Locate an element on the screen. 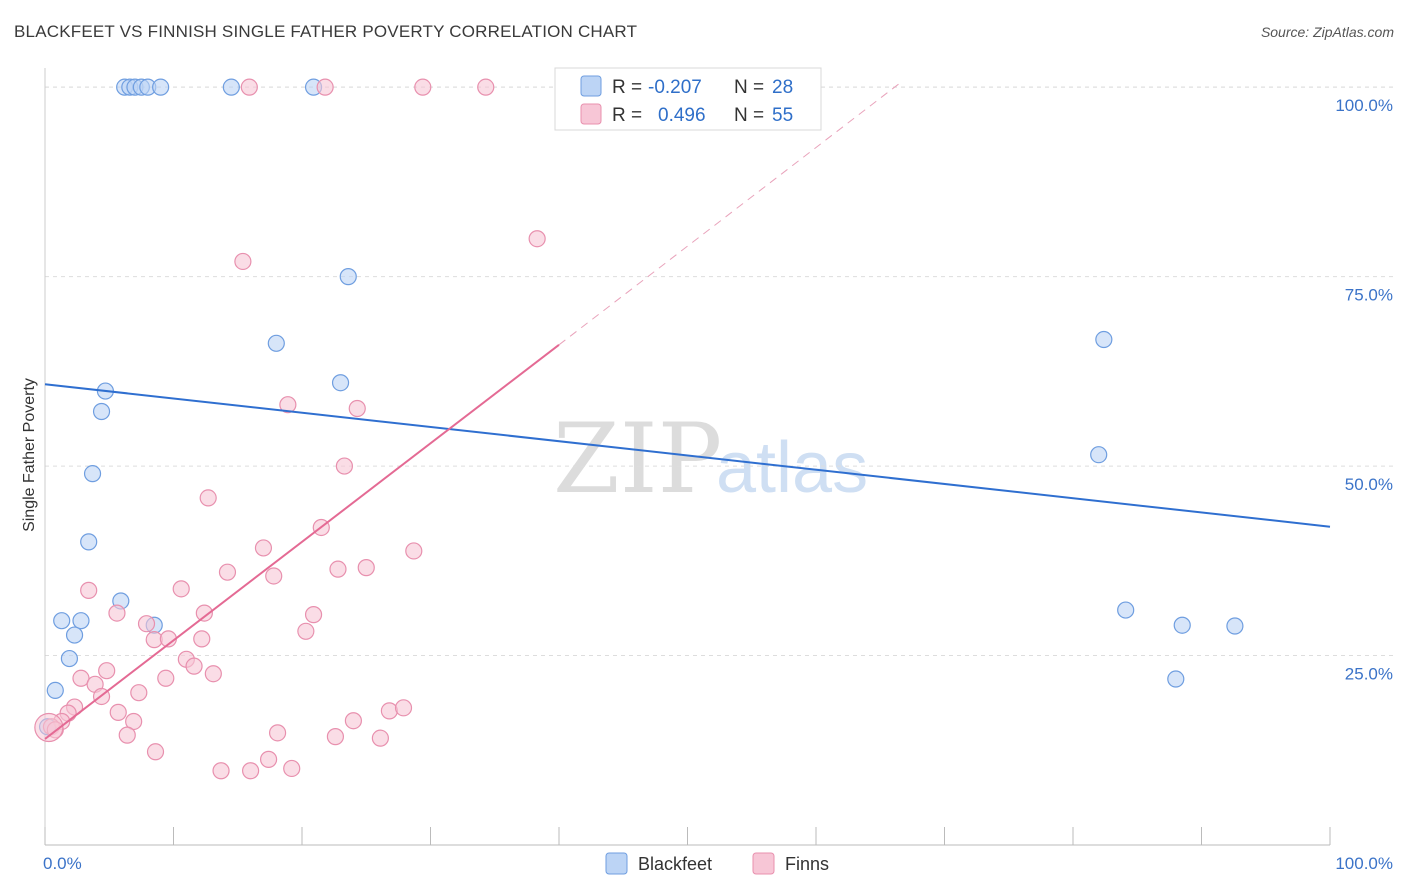 This screenshot has height=892, width=1406. legend-n-label-blackfeet: N = is located at coordinates (749, 87).